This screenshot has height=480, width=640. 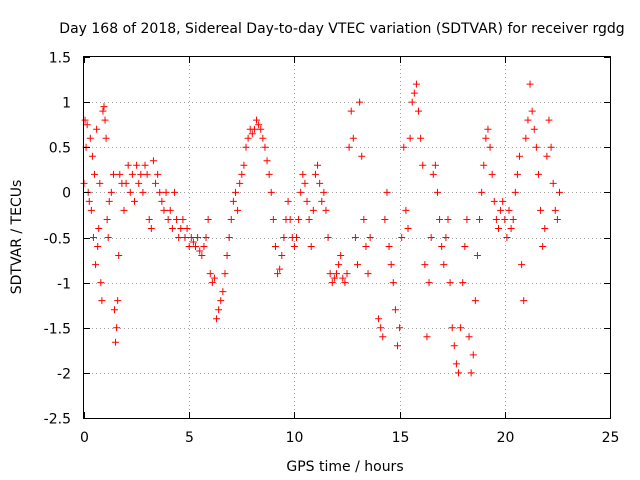 What do you see at coordinates (295, 438) in the screenshot?
I see `x-tick-label: 10` at bounding box center [295, 438].